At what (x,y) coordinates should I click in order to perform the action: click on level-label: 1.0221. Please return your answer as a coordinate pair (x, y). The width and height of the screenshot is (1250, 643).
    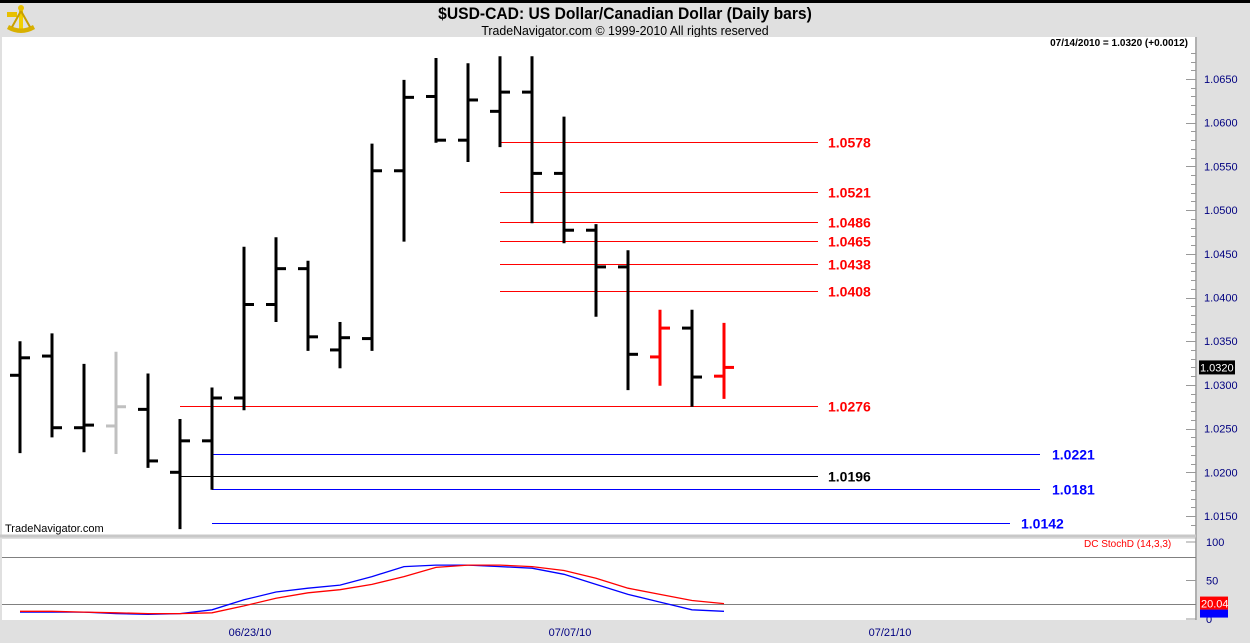
    Looking at the image, I should click on (1073, 455).